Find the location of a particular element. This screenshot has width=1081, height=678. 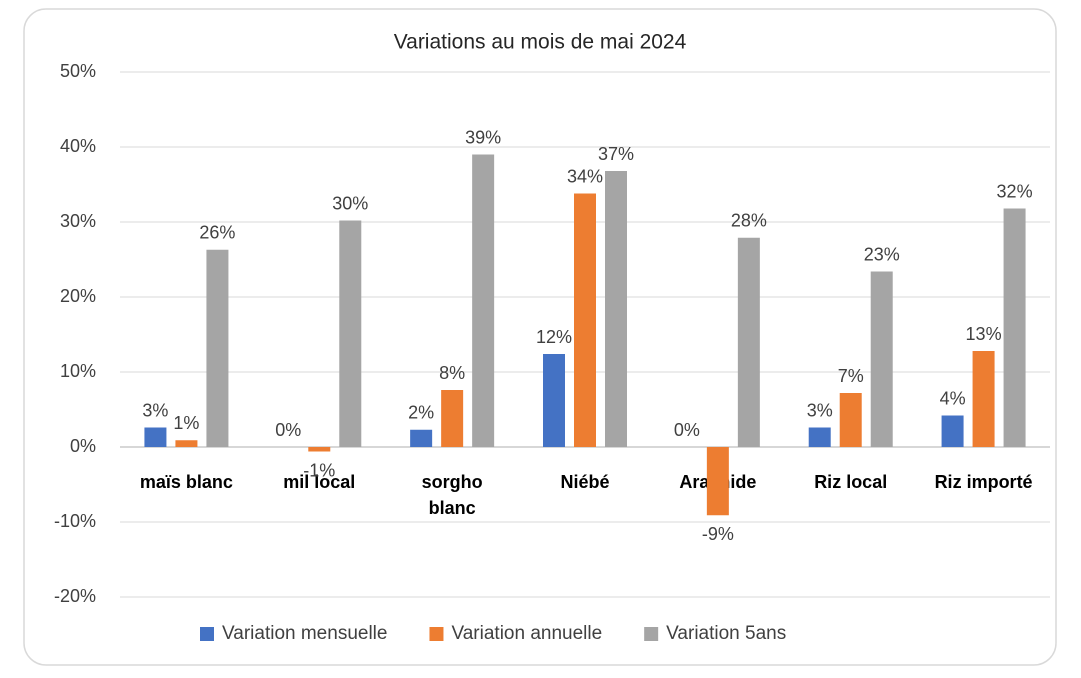

x-tick-label: maïs blanc is located at coordinates (186, 482).